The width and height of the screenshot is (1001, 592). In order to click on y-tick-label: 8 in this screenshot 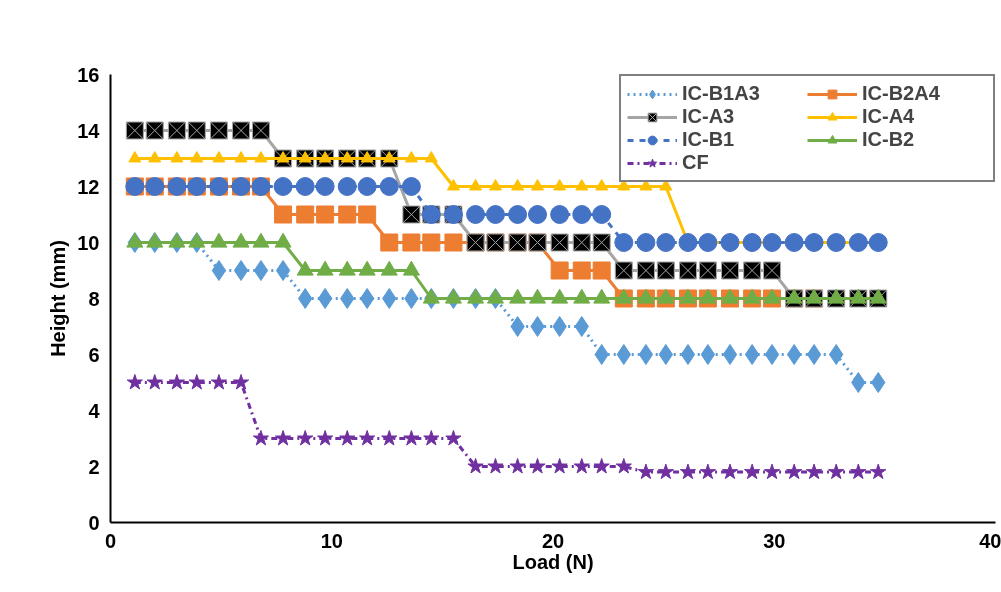, I will do `click(94, 298)`.